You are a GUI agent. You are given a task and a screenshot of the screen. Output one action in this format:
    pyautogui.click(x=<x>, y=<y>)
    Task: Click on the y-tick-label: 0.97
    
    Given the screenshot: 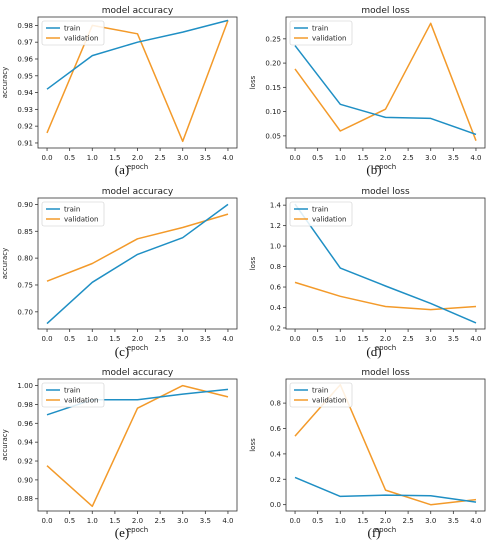 What is the action you would take?
    pyautogui.click(x=25, y=43)
    